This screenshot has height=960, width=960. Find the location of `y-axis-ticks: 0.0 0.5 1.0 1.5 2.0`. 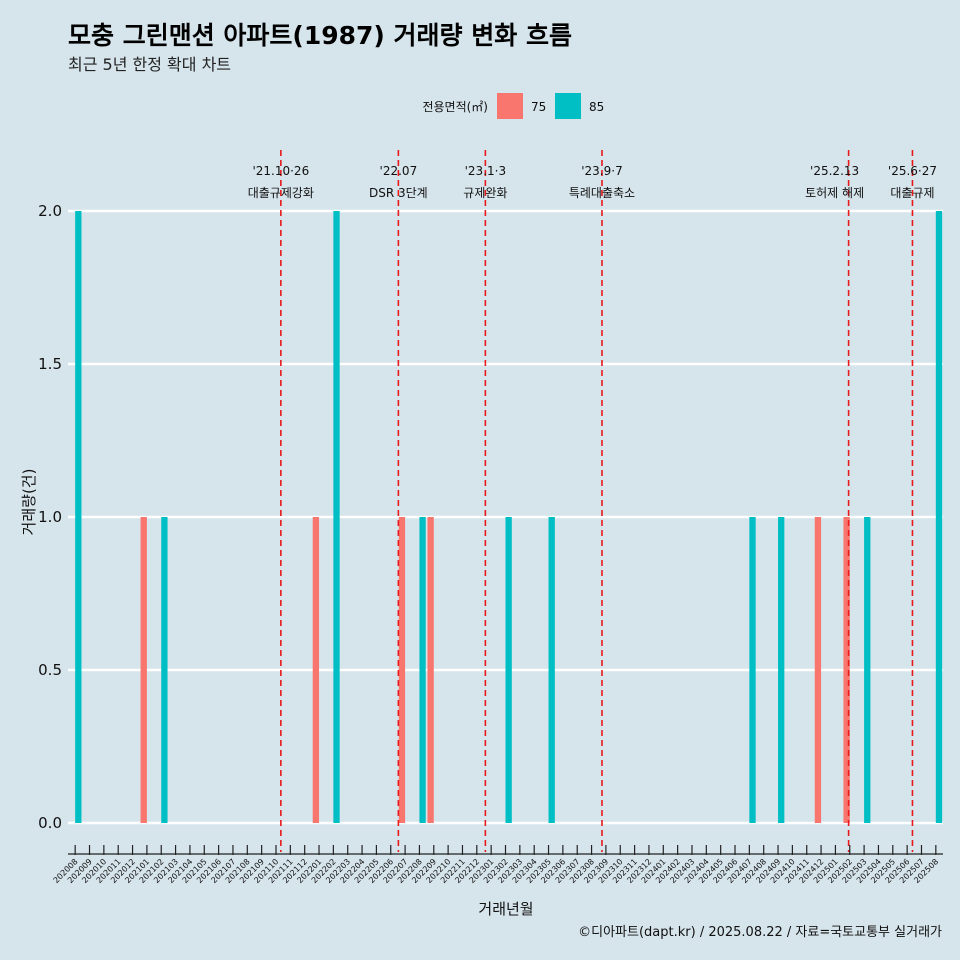

y-axis-ticks: 0.0 0.5 1.0 1.5 2.0 is located at coordinates (50, 517).